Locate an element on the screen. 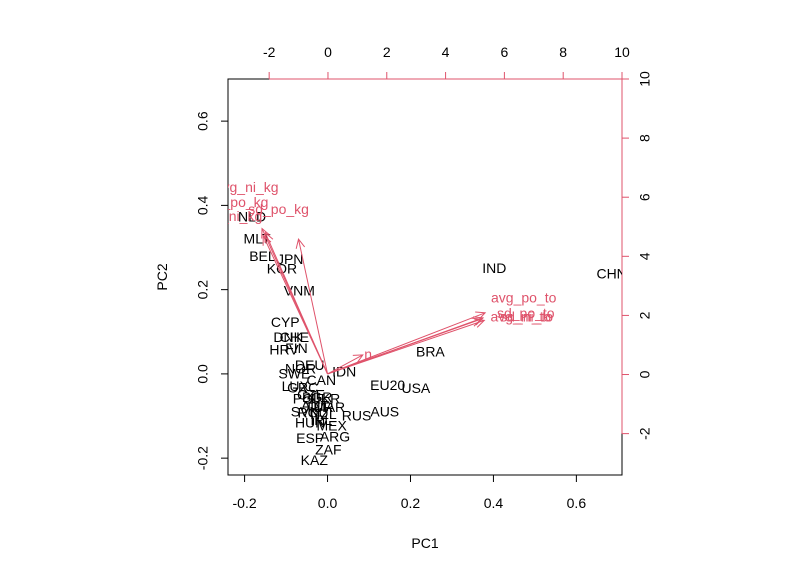 Image resolution: width=812 pixels, height=572 pixels. y-tick-label: -0.2 is located at coordinates (203, 458).